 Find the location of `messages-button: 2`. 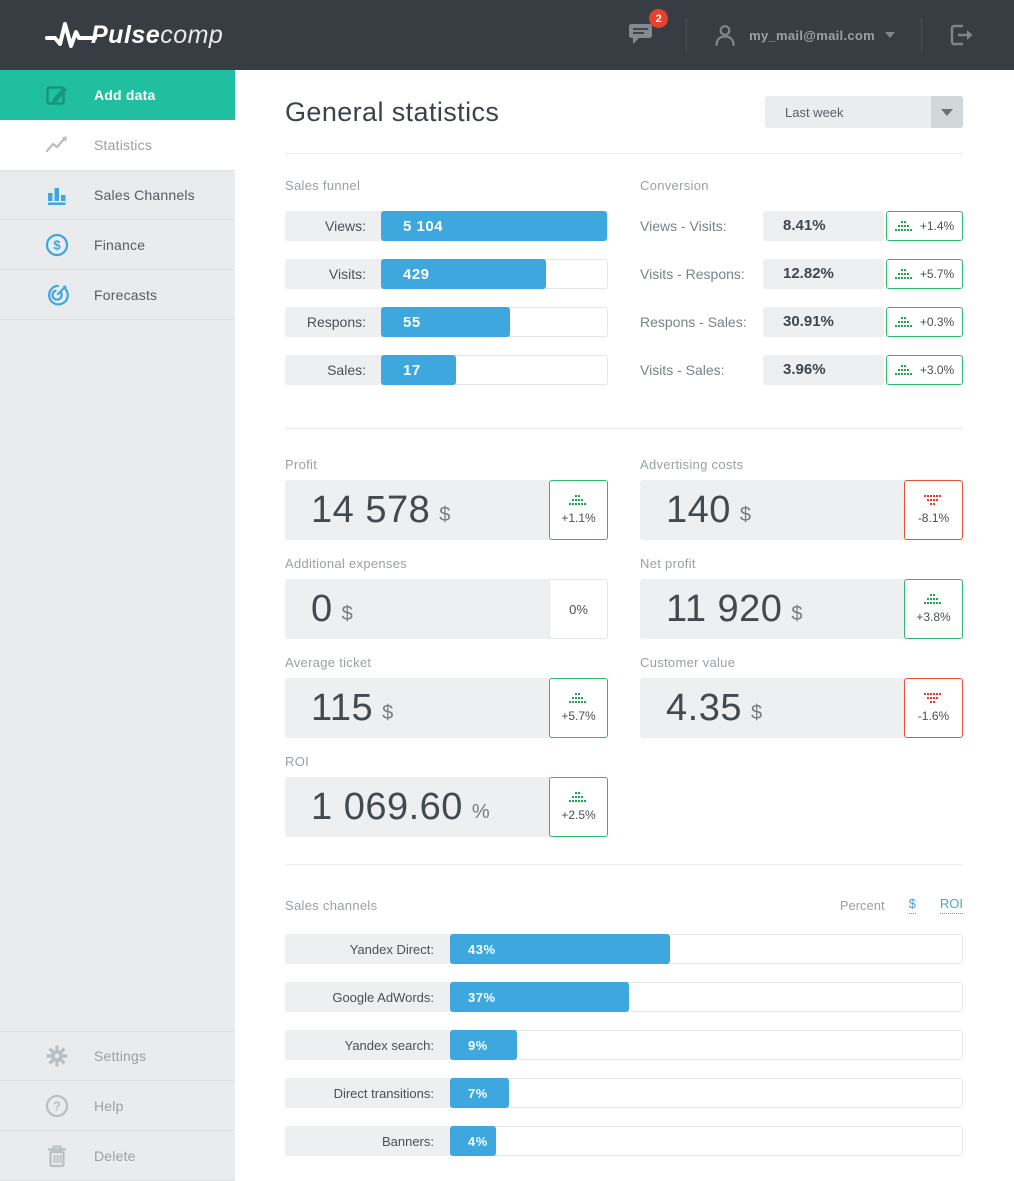

messages-button: 2 is located at coordinates (648, 30).